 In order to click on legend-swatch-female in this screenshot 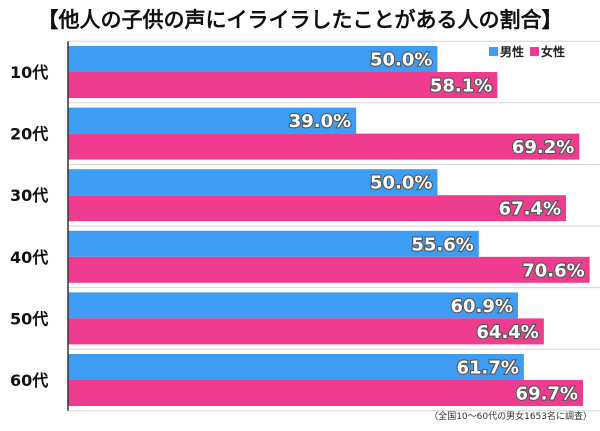, I will do `click(535, 51)`.